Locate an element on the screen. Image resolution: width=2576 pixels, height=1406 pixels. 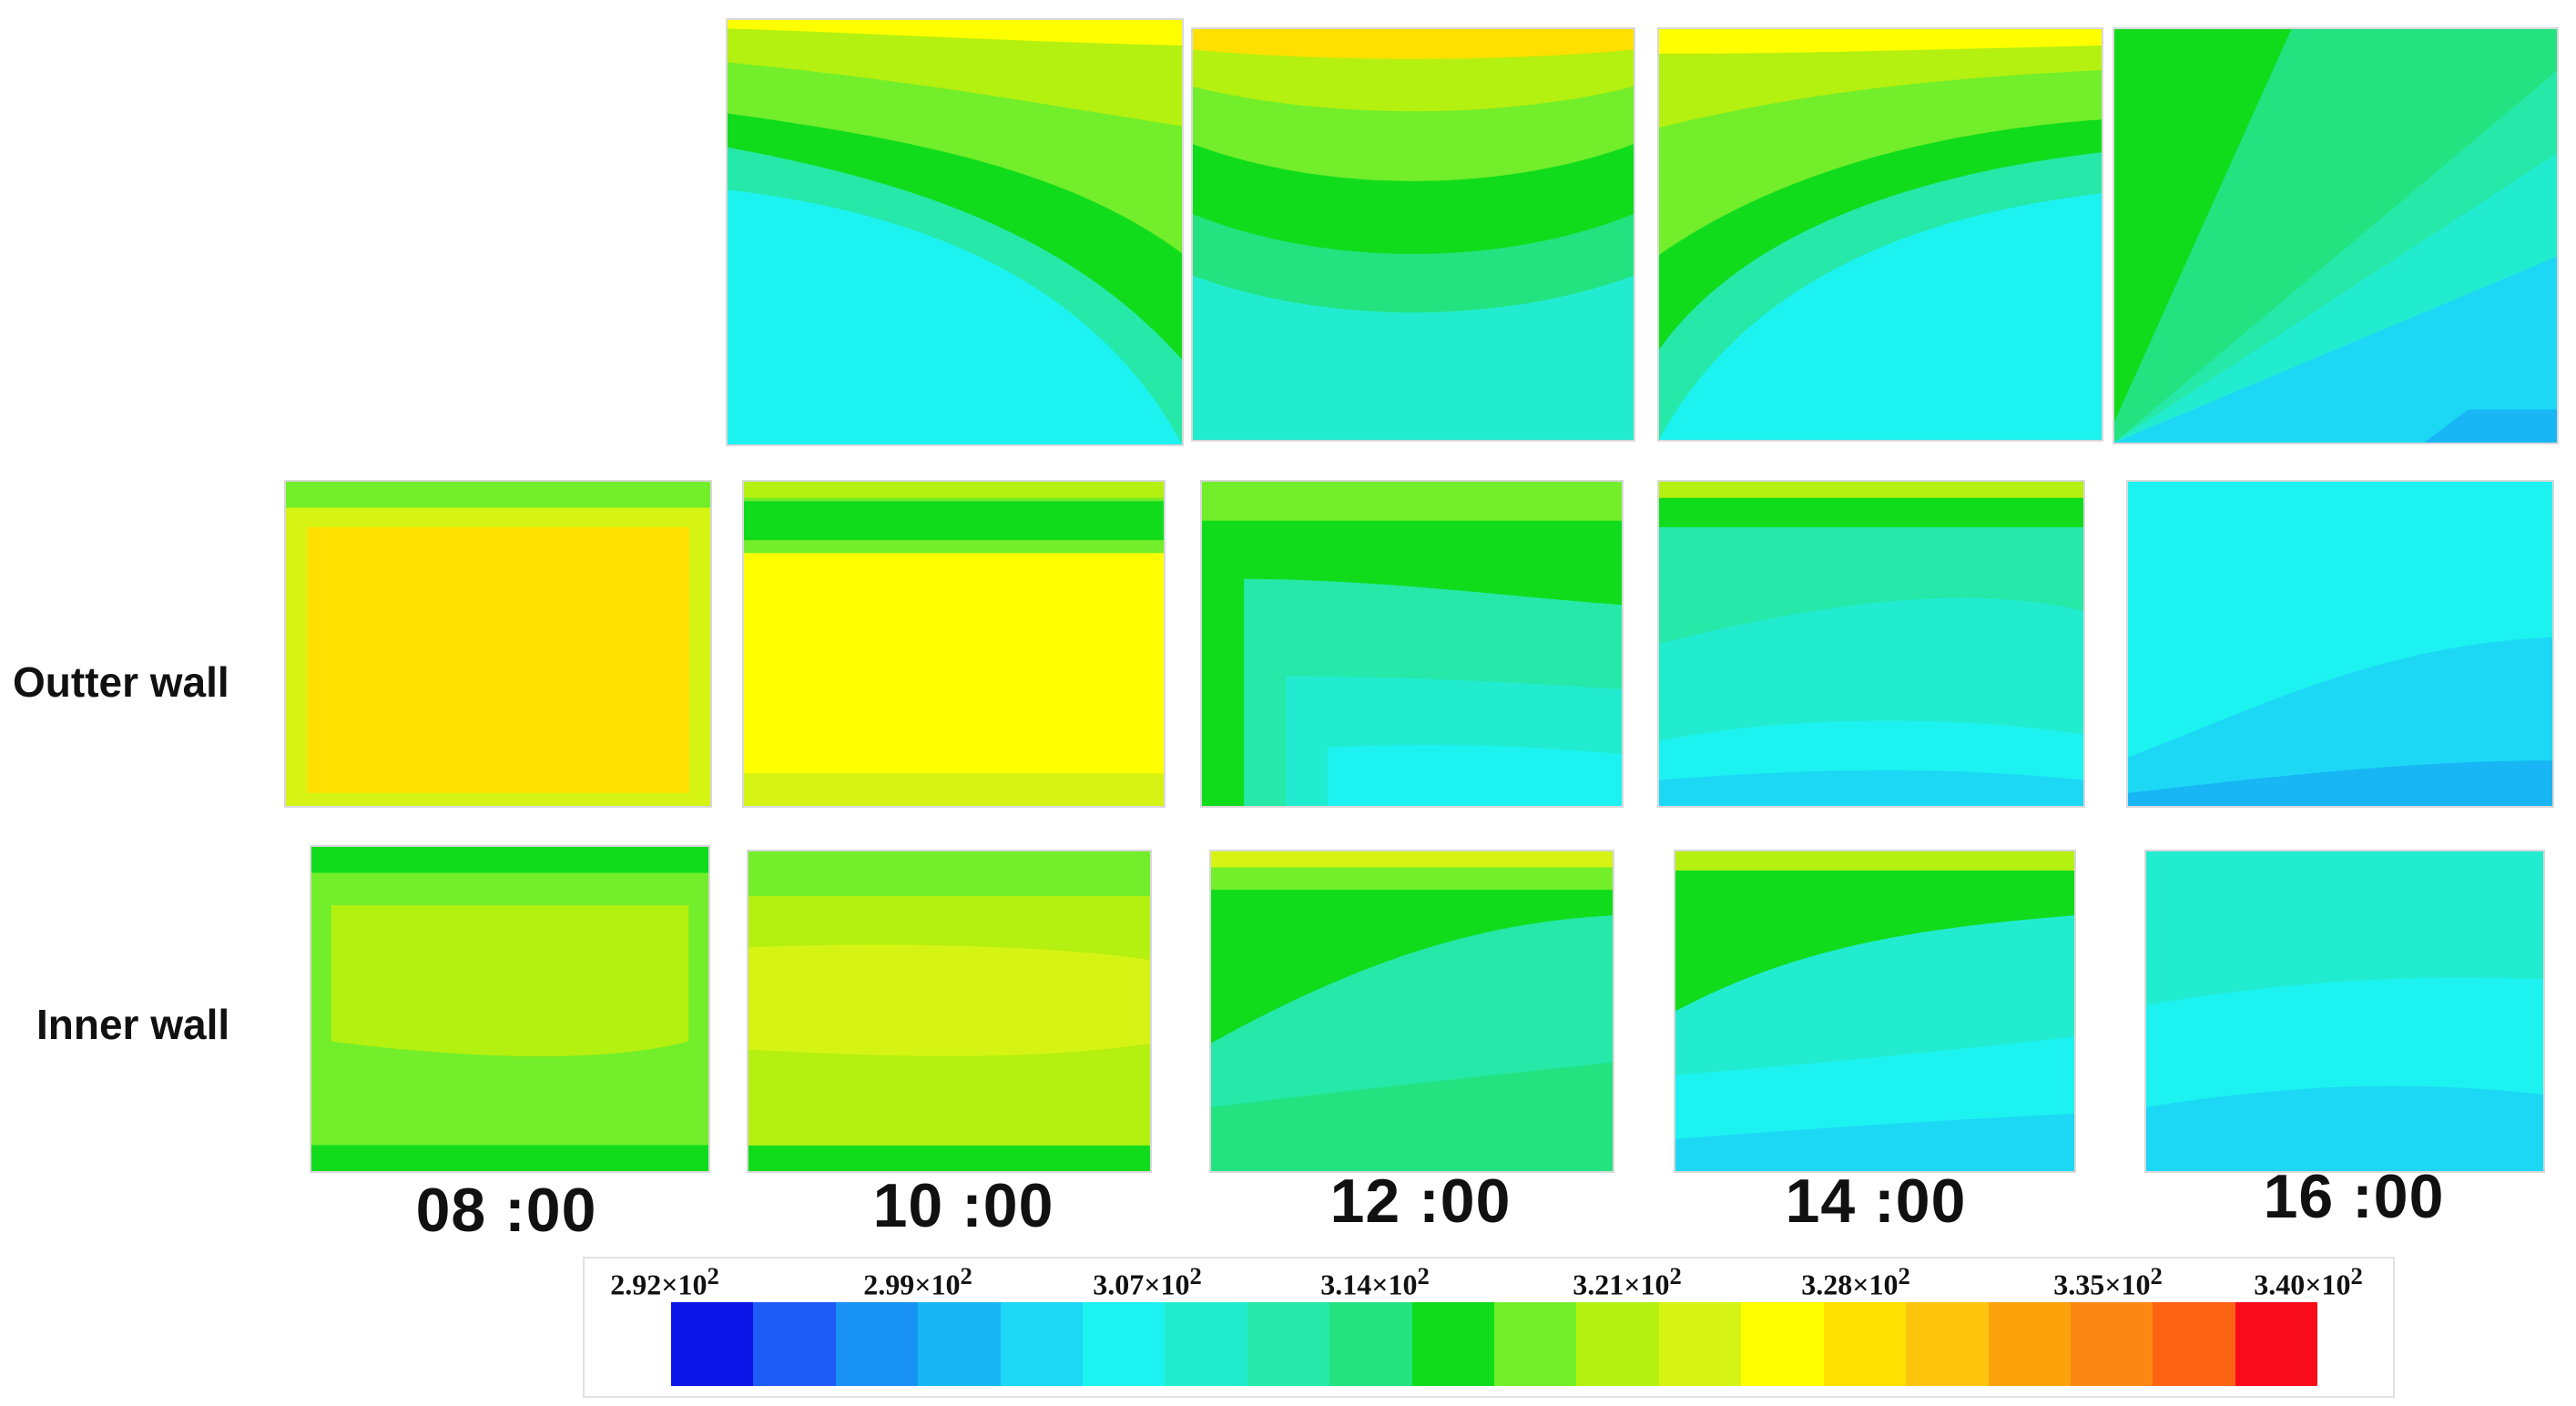
row-label-outer-wall: Outter wall is located at coordinates (121, 682).